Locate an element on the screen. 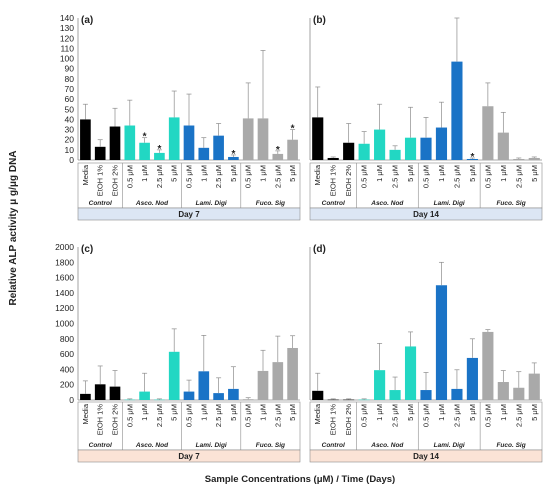 This screenshot has height=500, width=550. y-tick-label: 10 is located at coordinates (70, 150).